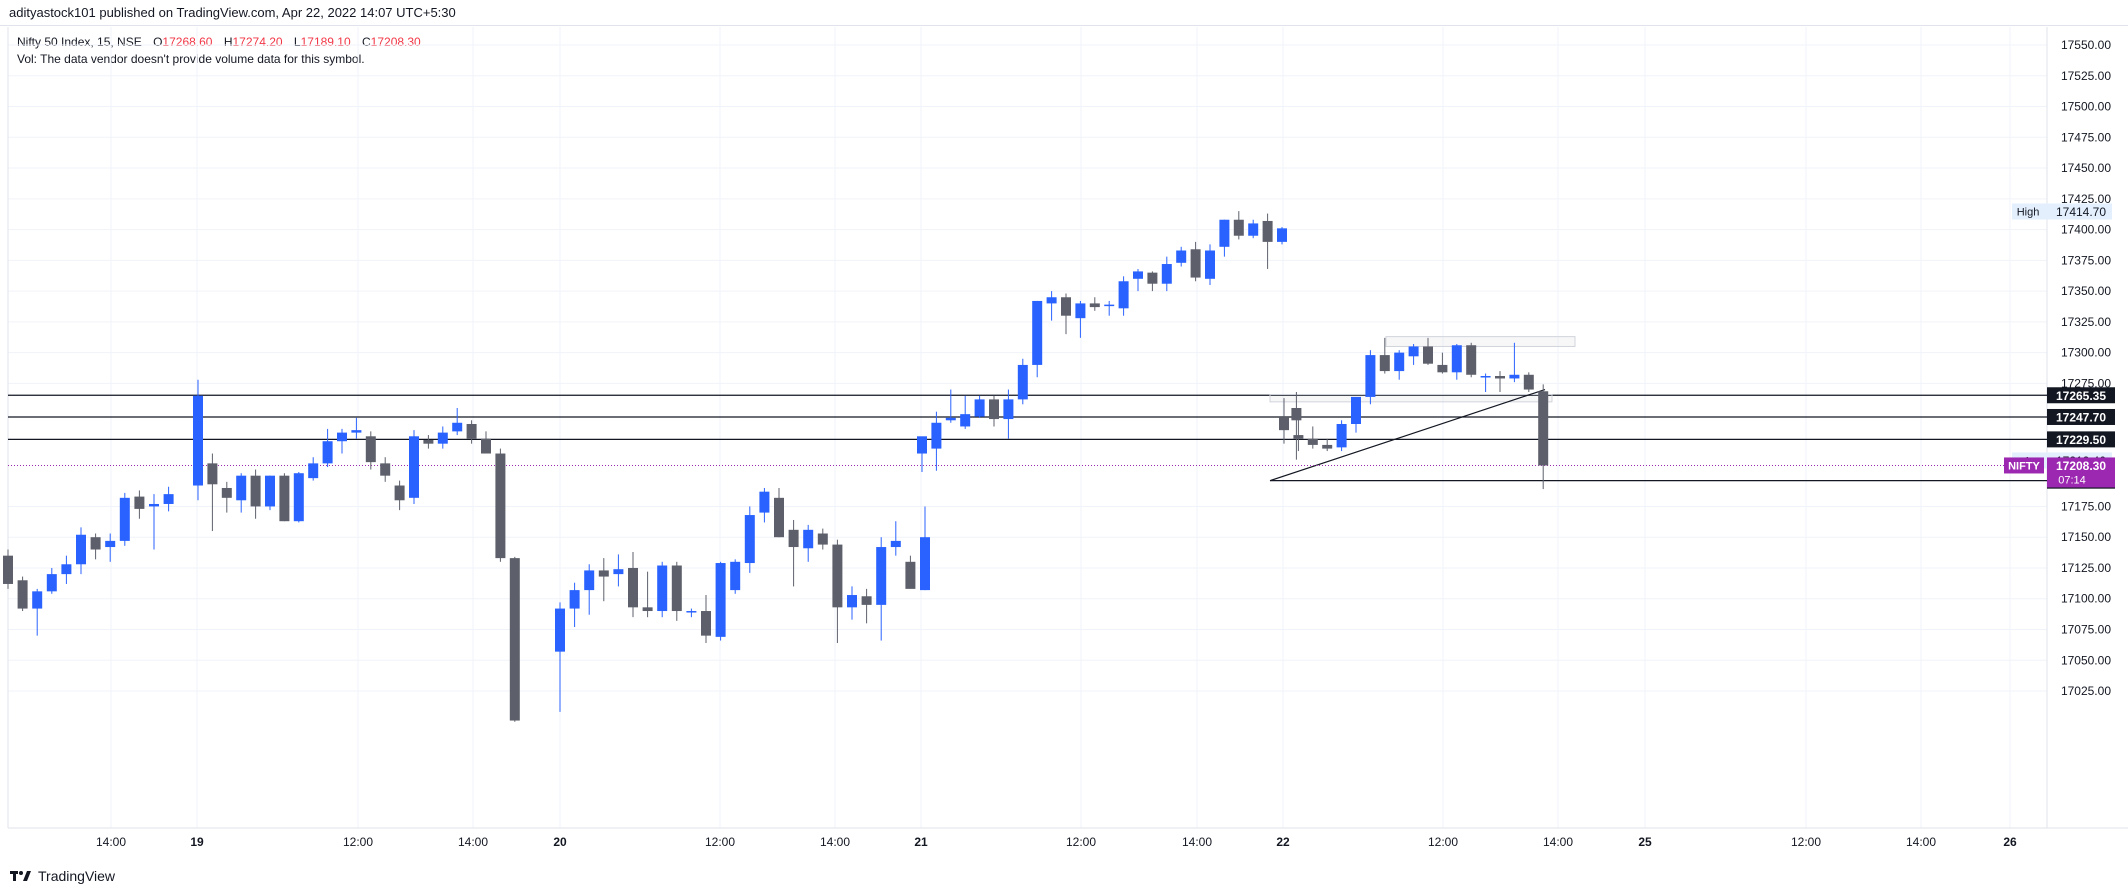 This screenshot has width=2128, height=892. Describe the element at coordinates (228, 42) in the screenshot. I see `high-key: H` at that location.